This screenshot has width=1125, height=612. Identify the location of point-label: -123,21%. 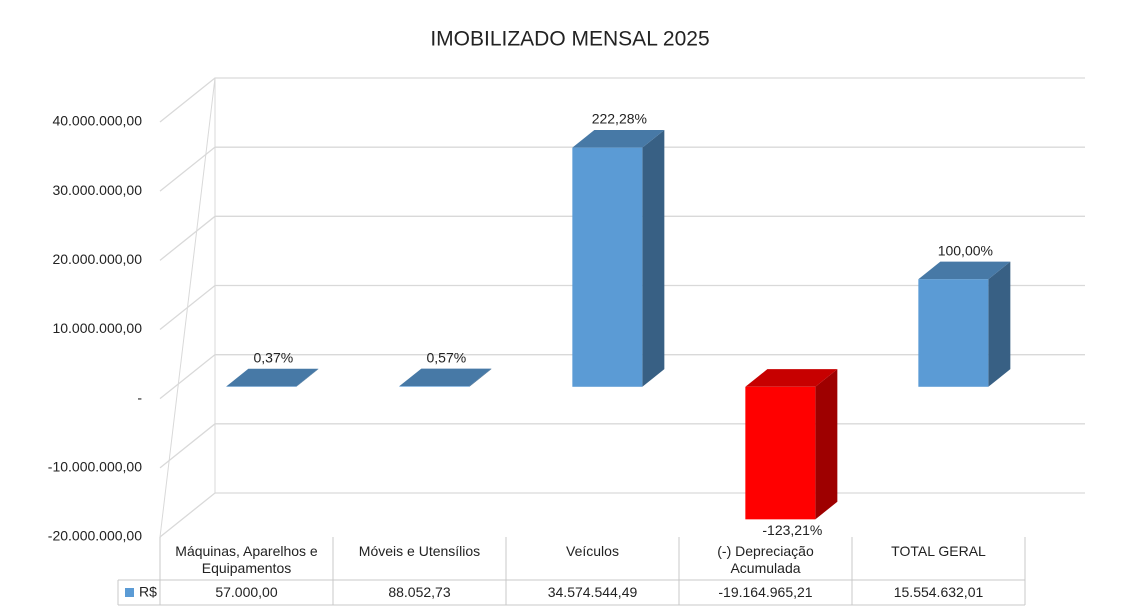
(792, 530).